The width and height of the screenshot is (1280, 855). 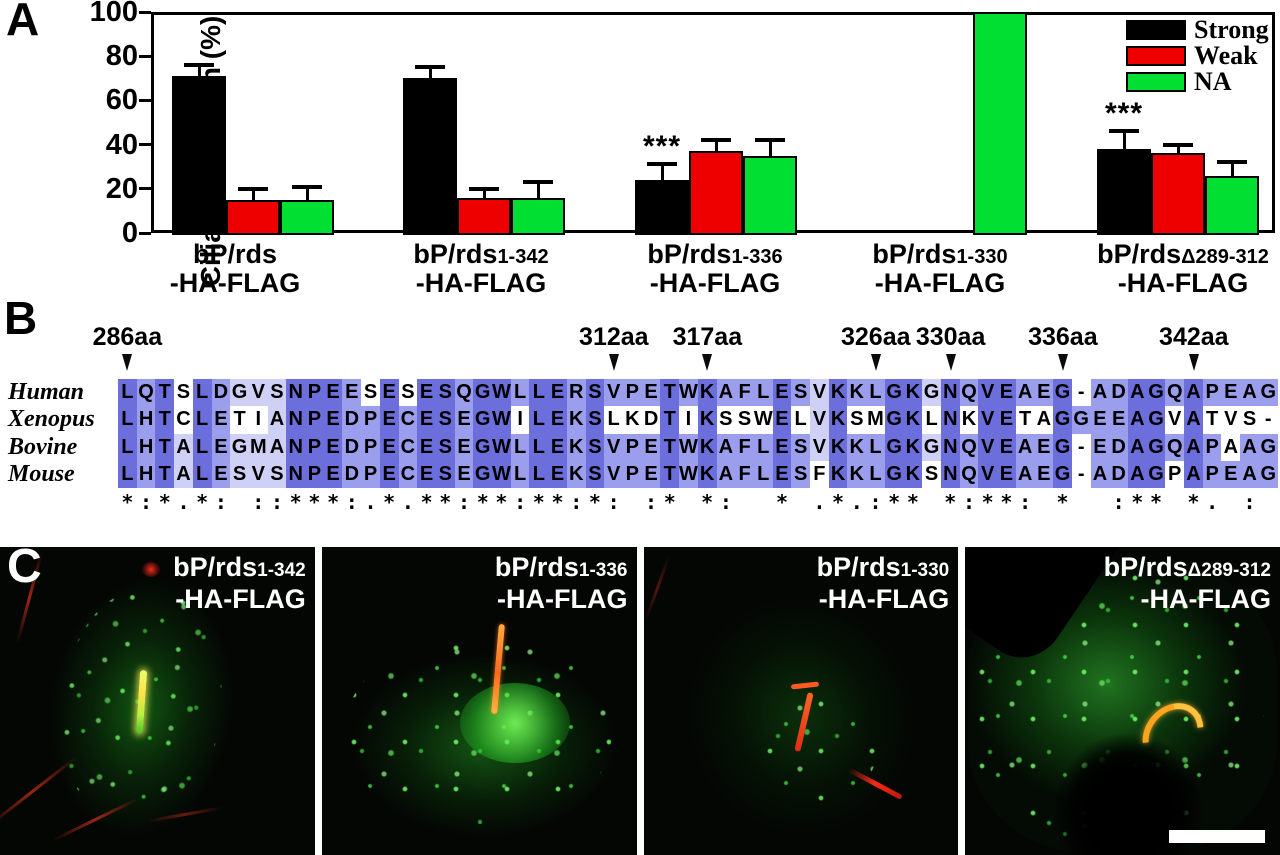 I want to click on error-bar-stem, so click(x=716, y=146).